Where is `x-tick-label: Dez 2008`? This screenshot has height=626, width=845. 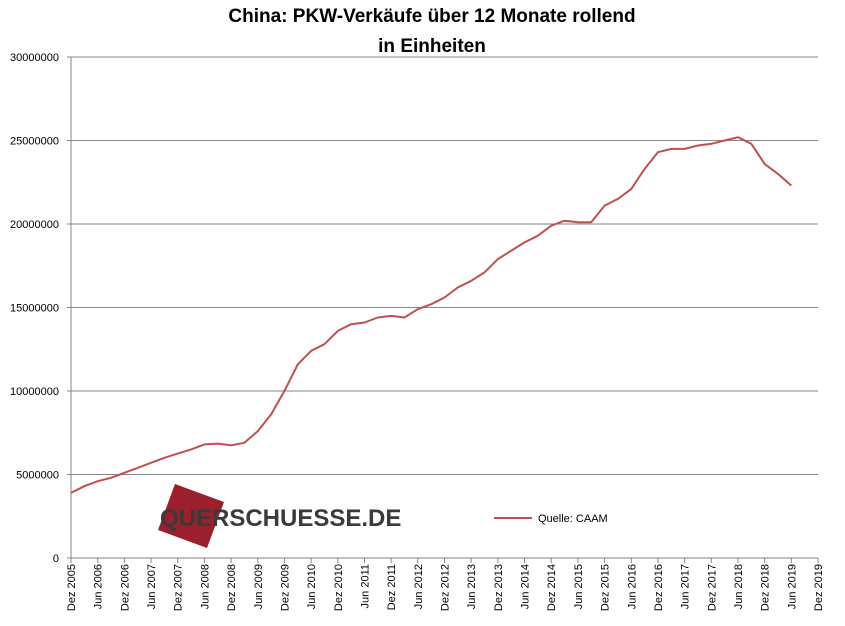 x-tick-label: Dez 2008 is located at coordinates (232, 587).